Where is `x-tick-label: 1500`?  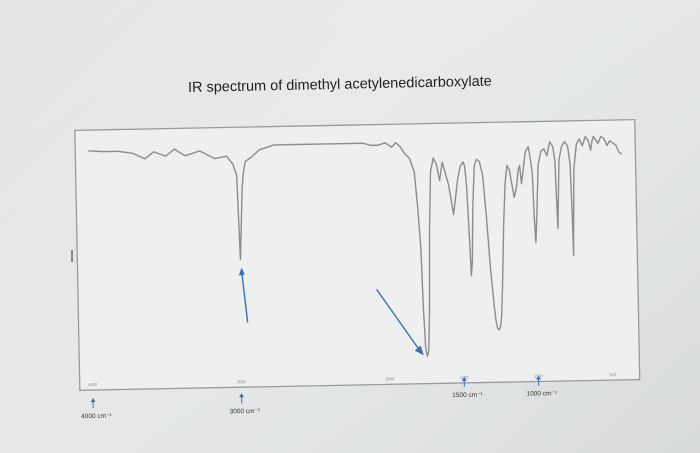
x-tick-label: 1500 is located at coordinates (465, 377).